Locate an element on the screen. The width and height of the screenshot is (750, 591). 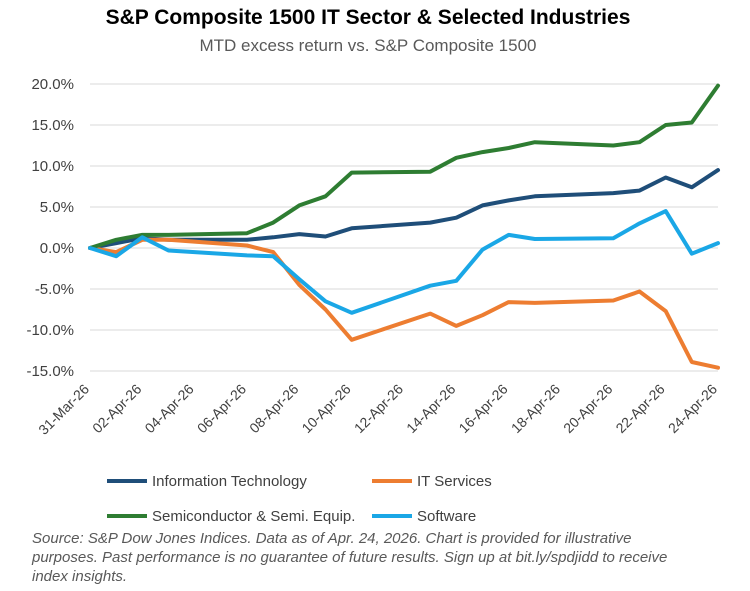
legend-item: Software is located at coordinates (424, 516).